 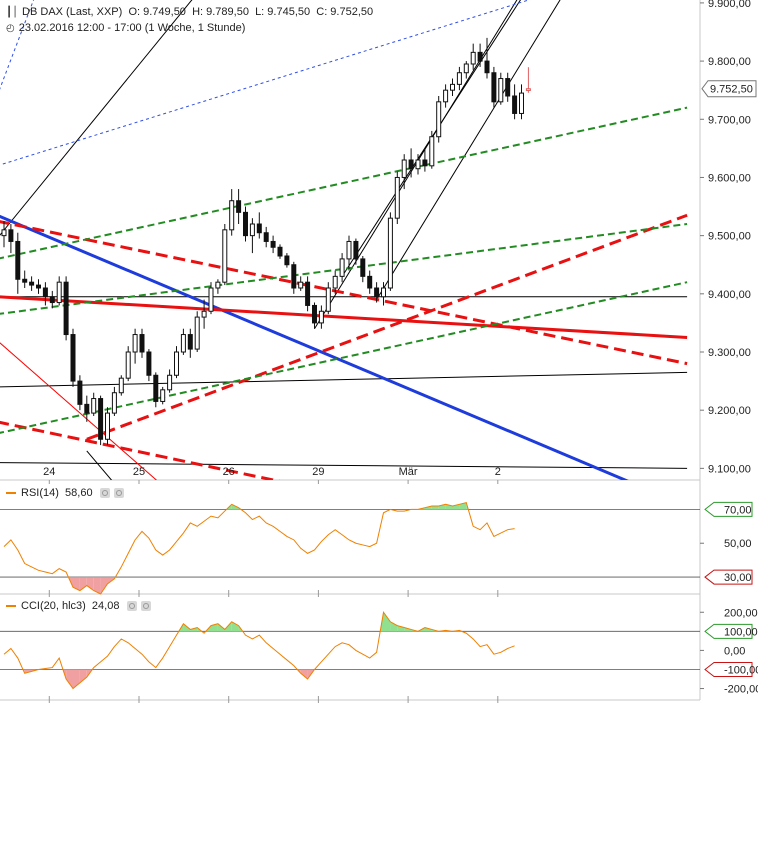 What do you see at coordinates (145, 606) in the screenshot?
I see `cci-close-icon` at bounding box center [145, 606].